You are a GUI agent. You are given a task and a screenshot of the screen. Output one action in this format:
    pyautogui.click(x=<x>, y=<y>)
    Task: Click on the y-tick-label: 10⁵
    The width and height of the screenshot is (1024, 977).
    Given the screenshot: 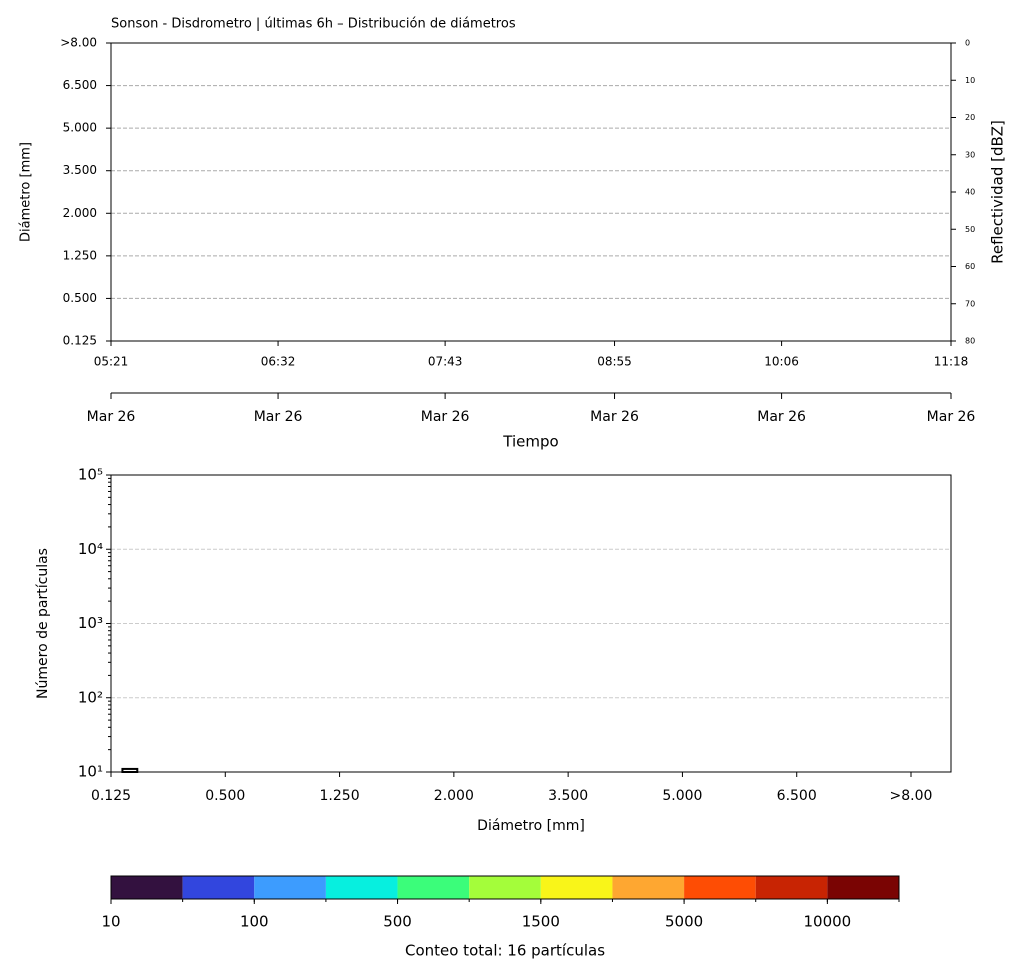 What is the action you would take?
    pyautogui.click(x=90, y=475)
    